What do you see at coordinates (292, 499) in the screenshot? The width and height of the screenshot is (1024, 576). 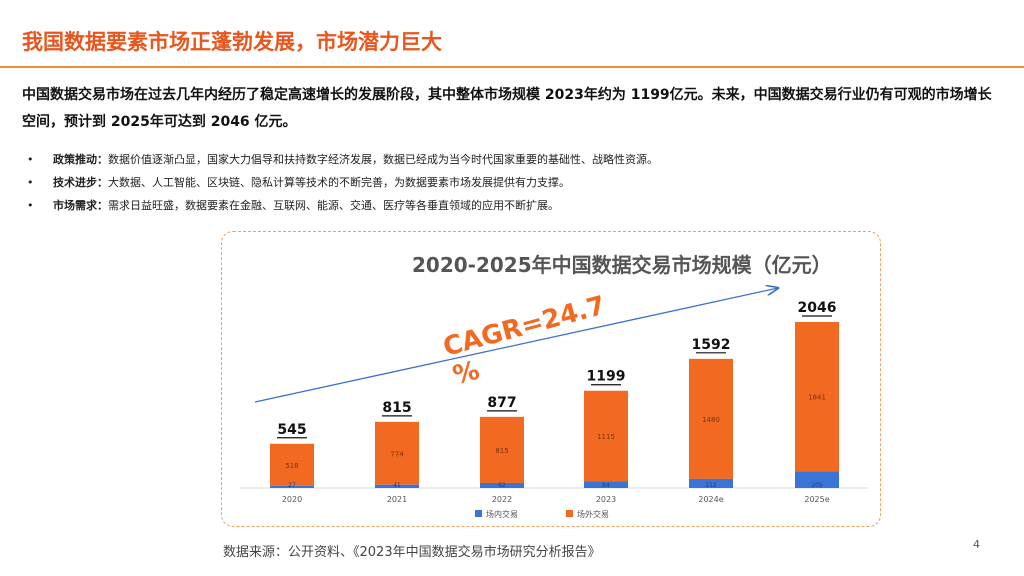 I see `x-tick-label: 2020` at bounding box center [292, 499].